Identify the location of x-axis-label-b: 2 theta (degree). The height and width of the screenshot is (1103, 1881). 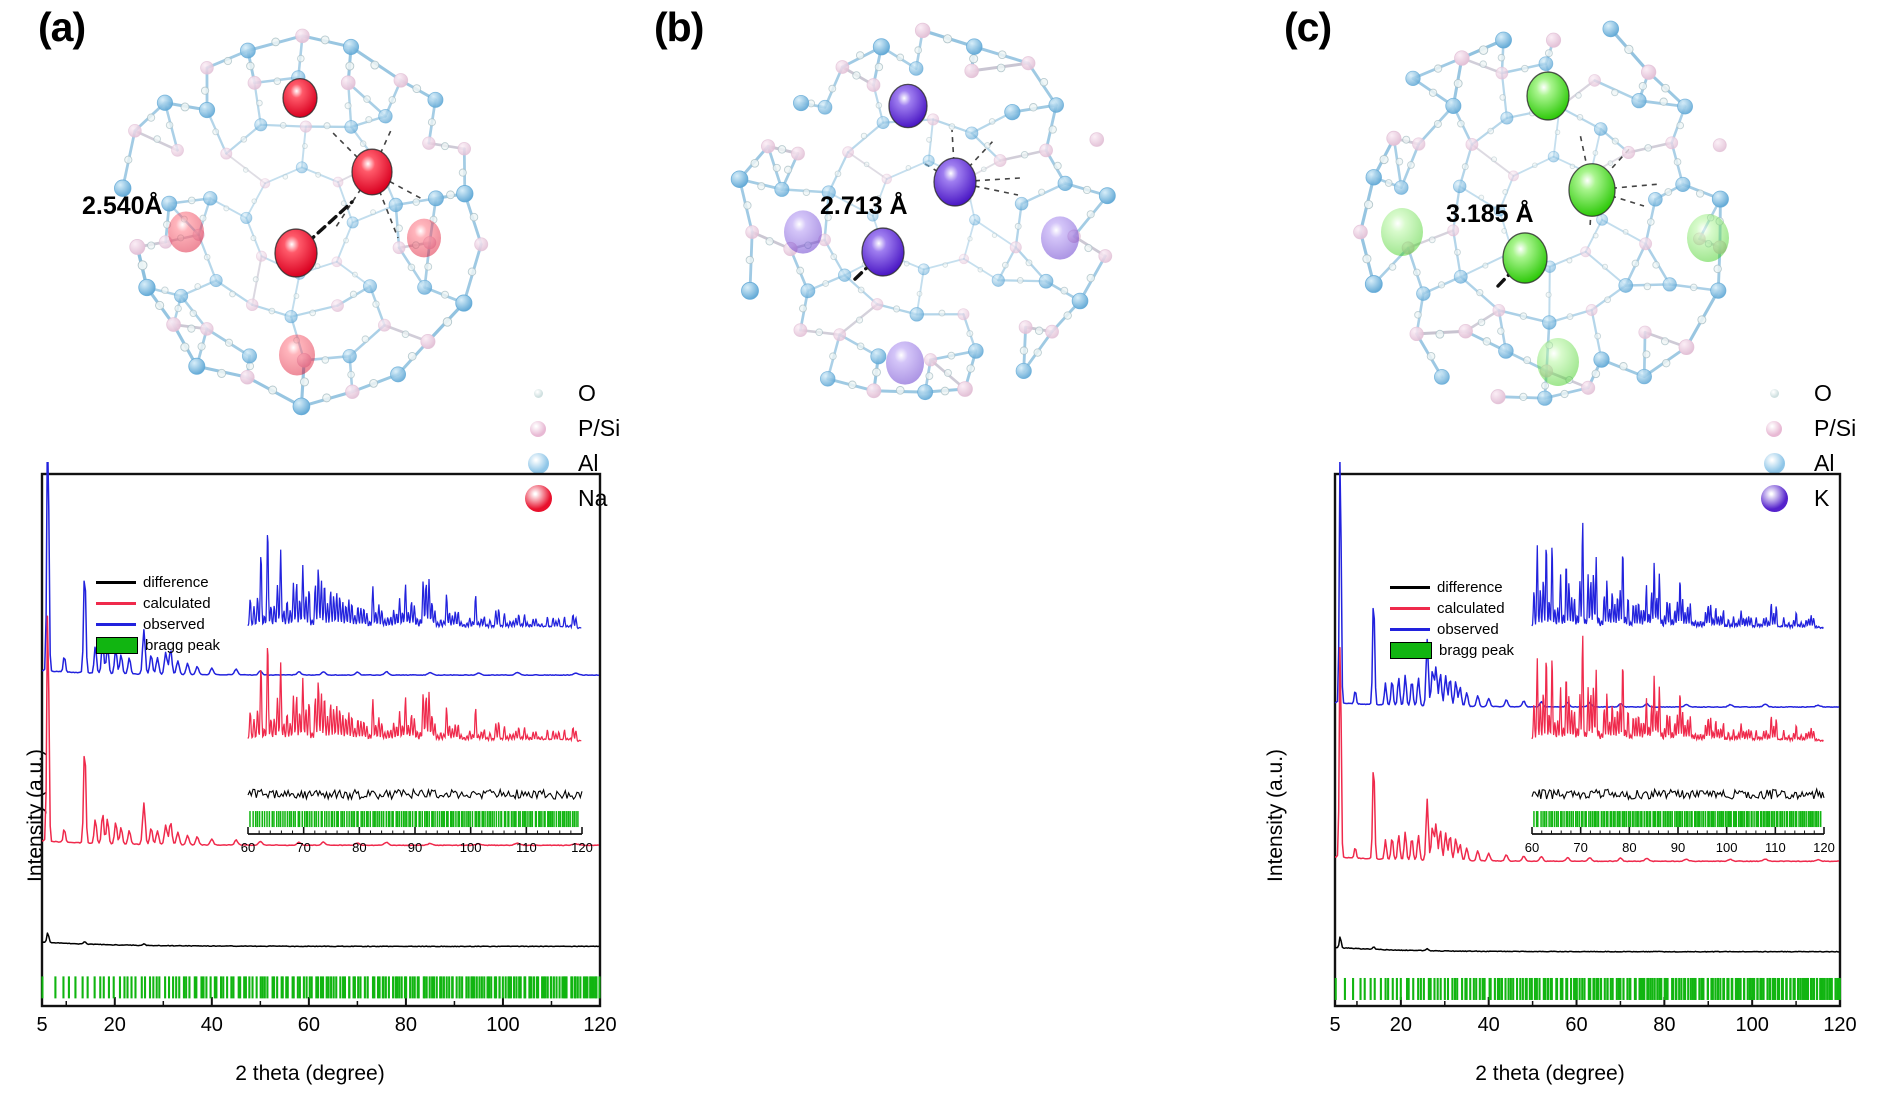
(1550, 1073).